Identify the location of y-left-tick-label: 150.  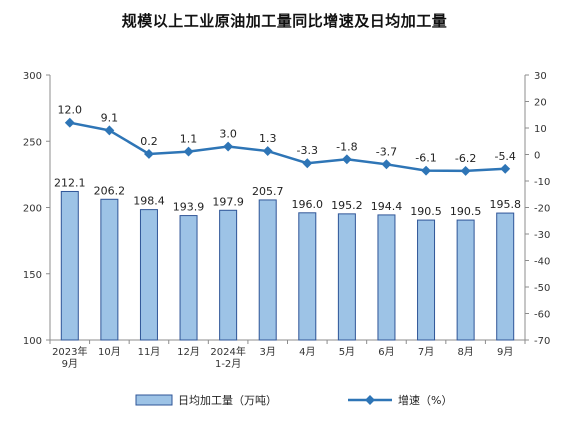
(32, 275).